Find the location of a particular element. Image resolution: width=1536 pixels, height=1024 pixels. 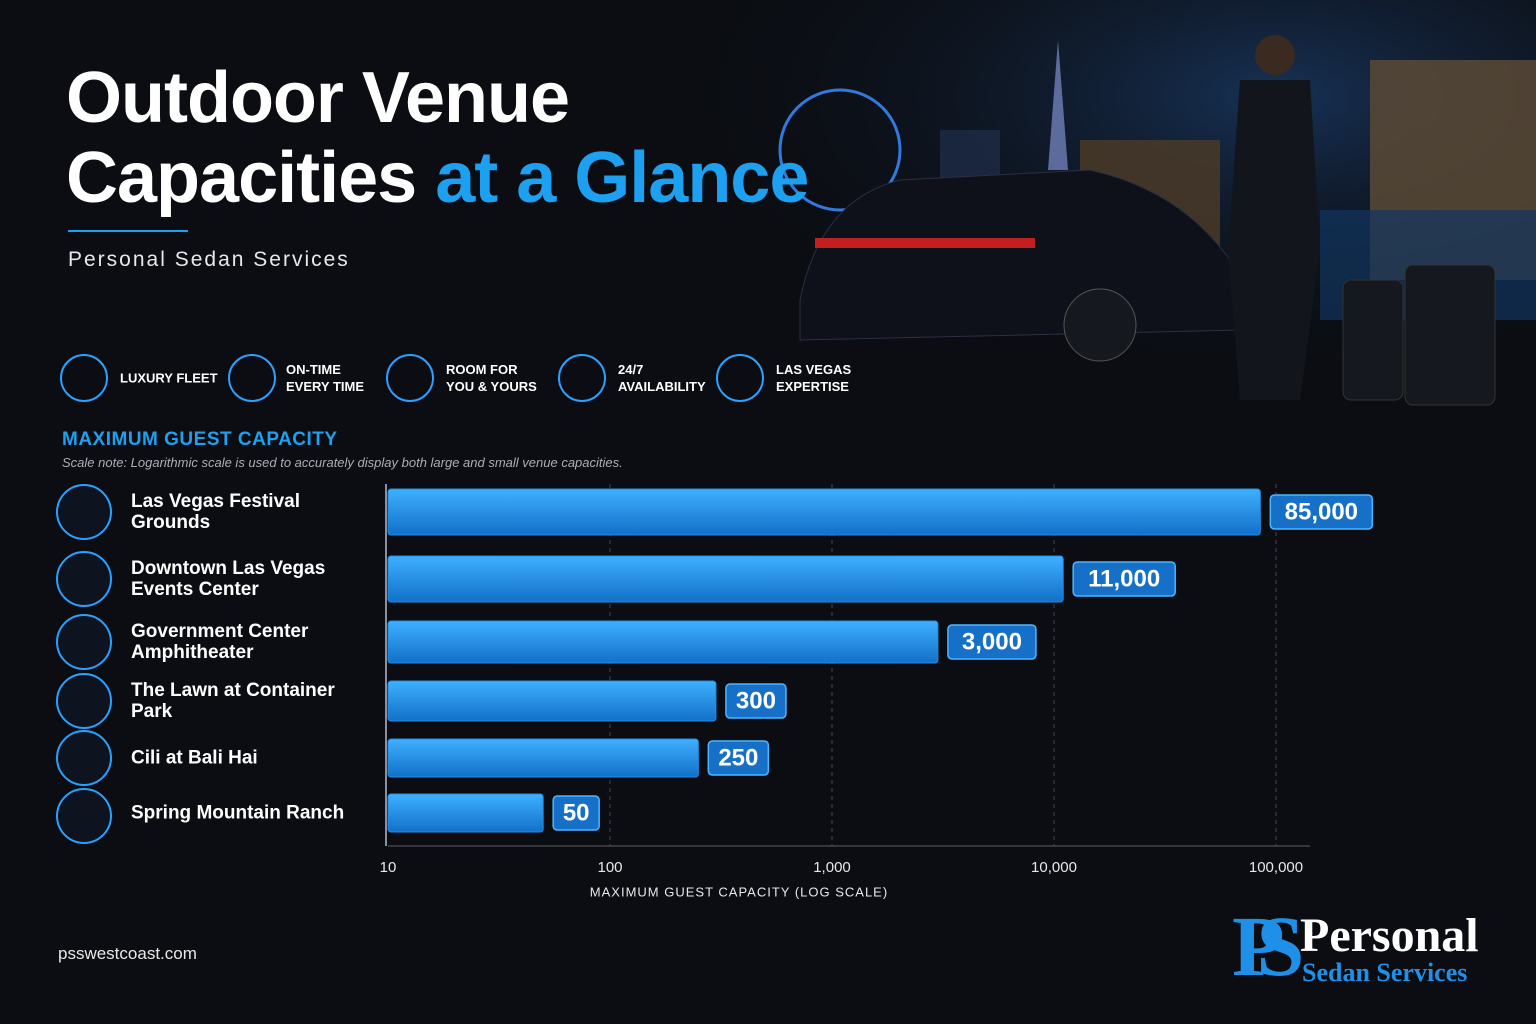

category-label: Las Vegas Festival Grounds is located at coordinates (215, 512).